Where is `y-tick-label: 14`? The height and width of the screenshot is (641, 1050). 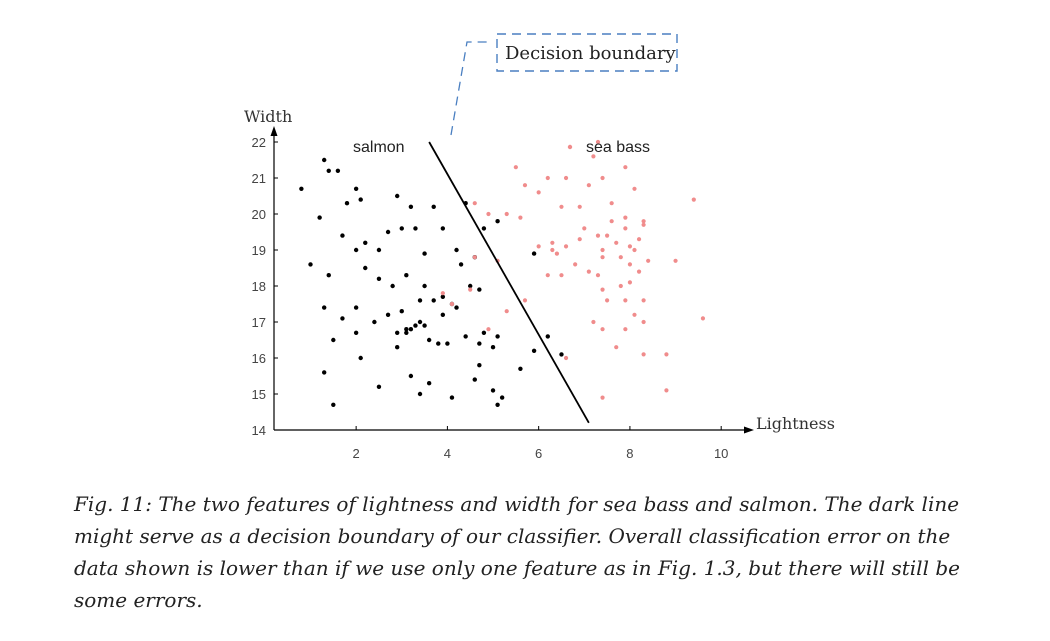 y-tick-label: 14 is located at coordinates (259, 430).